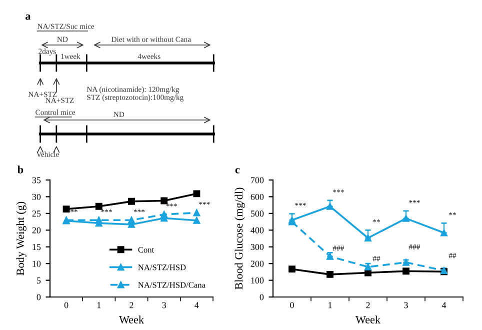  What do you see at coordinates (36, 180) in the screenshot?
I see `y-tick-label: 35` at bounding box center [36, 180].